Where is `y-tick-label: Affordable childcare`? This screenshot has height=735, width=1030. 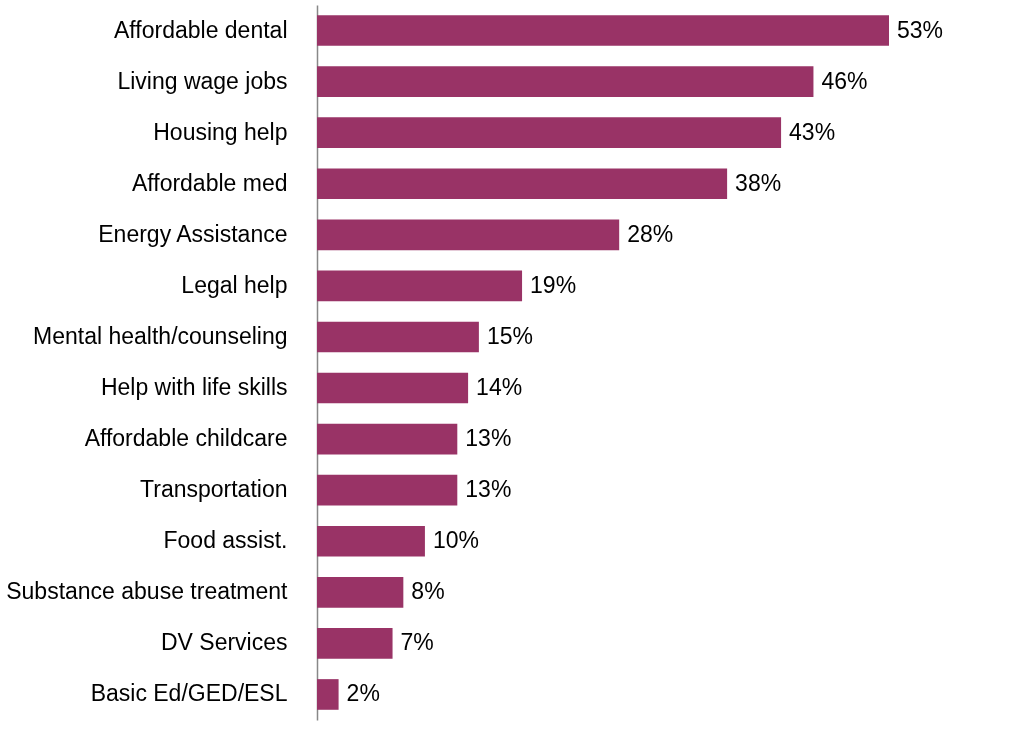 y-tick-label: Affordable childcare is located at coordinates (186, 438).